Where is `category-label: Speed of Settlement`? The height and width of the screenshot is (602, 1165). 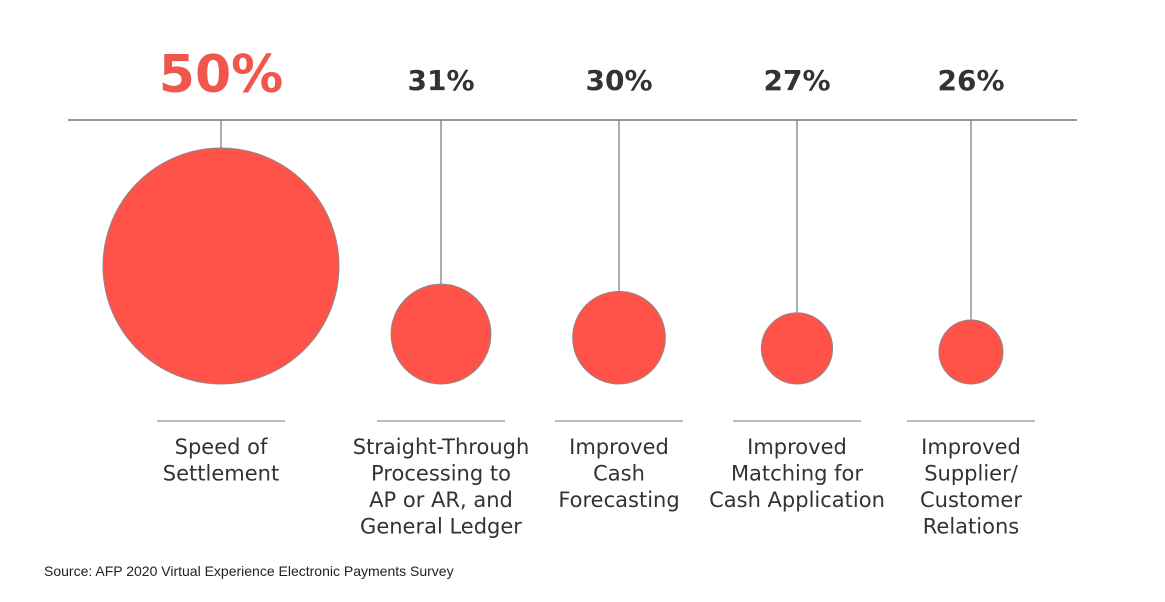
category-label: Speed of Settlement is located at coordinates (221, 460).